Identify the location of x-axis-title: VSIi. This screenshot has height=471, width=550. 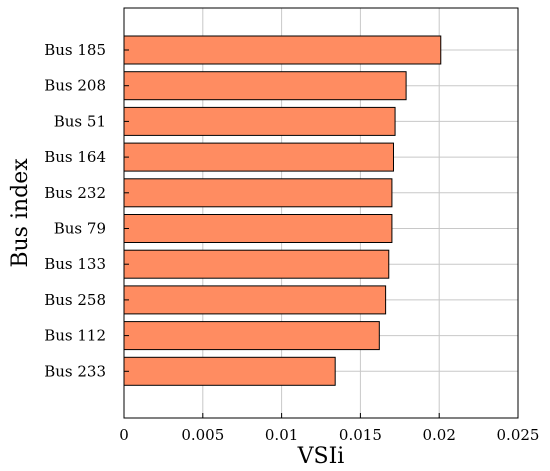
(321, 456).